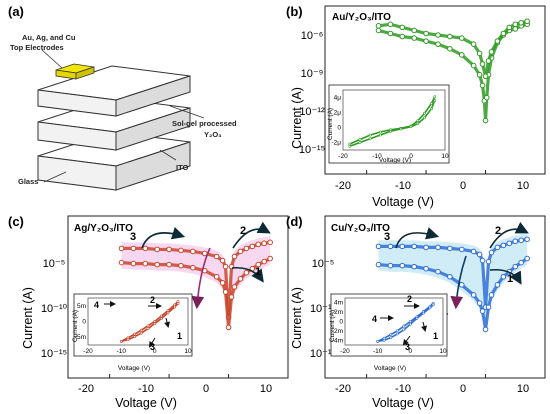 The image size is (550, 414). What do you see at coordinates (432, 186) in the screenshot?
I see `panel-b-xticks: -20 -10 0 10` at bounding box center [432, 186].